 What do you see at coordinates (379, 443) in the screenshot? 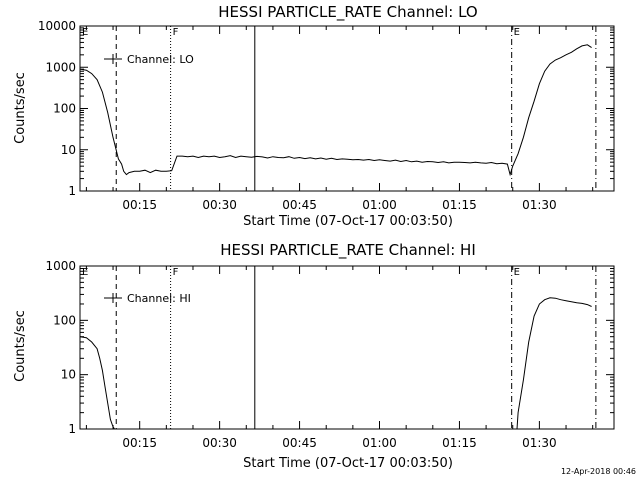
I see `x-tick-label-hi: 01:00` at bounding box center [379, 443].